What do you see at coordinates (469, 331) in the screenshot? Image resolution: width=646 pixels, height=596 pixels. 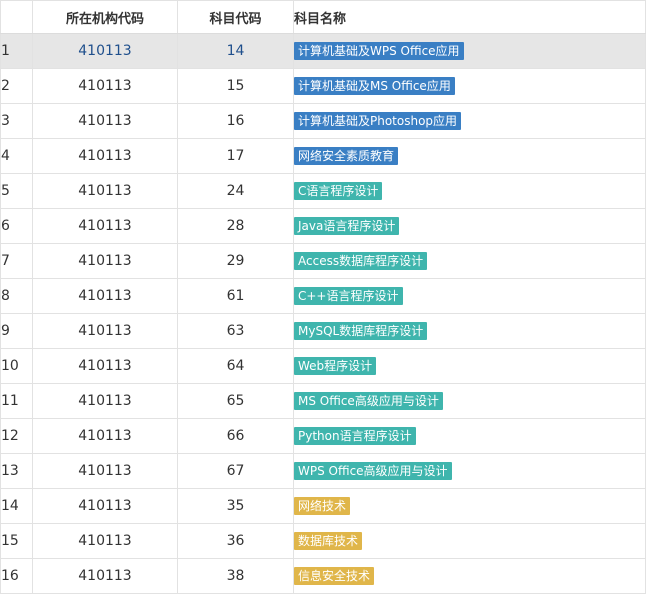 I see `subject-name-cell: MySQL数据库程序设计` at bounding box center [469, 331].